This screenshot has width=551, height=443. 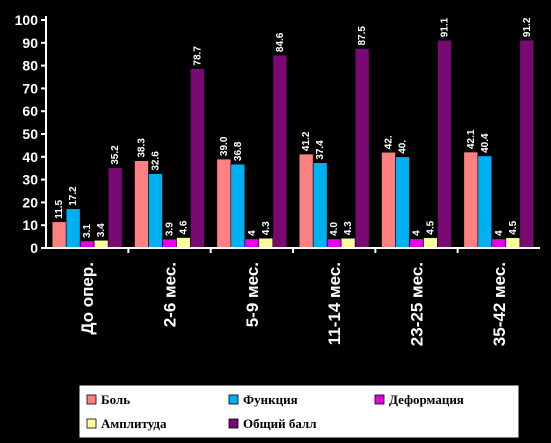 I want to click on y-axis: 0 10 20 30 40 50 60 70 80 90 100, so click(x=31, y=134).